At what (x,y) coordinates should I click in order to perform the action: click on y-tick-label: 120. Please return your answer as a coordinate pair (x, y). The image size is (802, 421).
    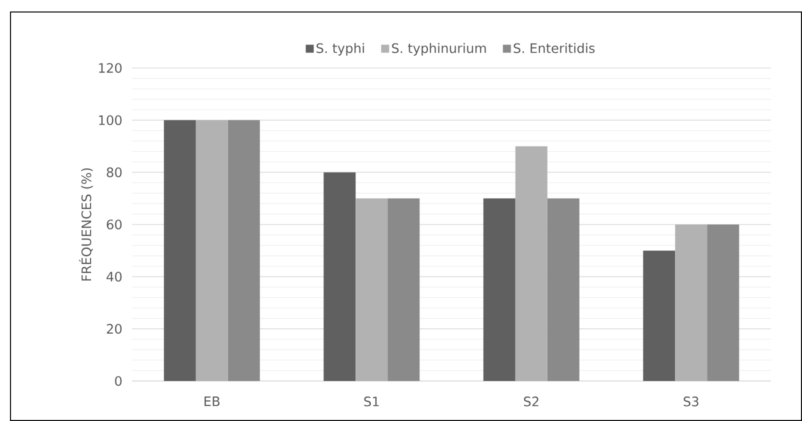
    Looking at the image, I should click on (110, 68).